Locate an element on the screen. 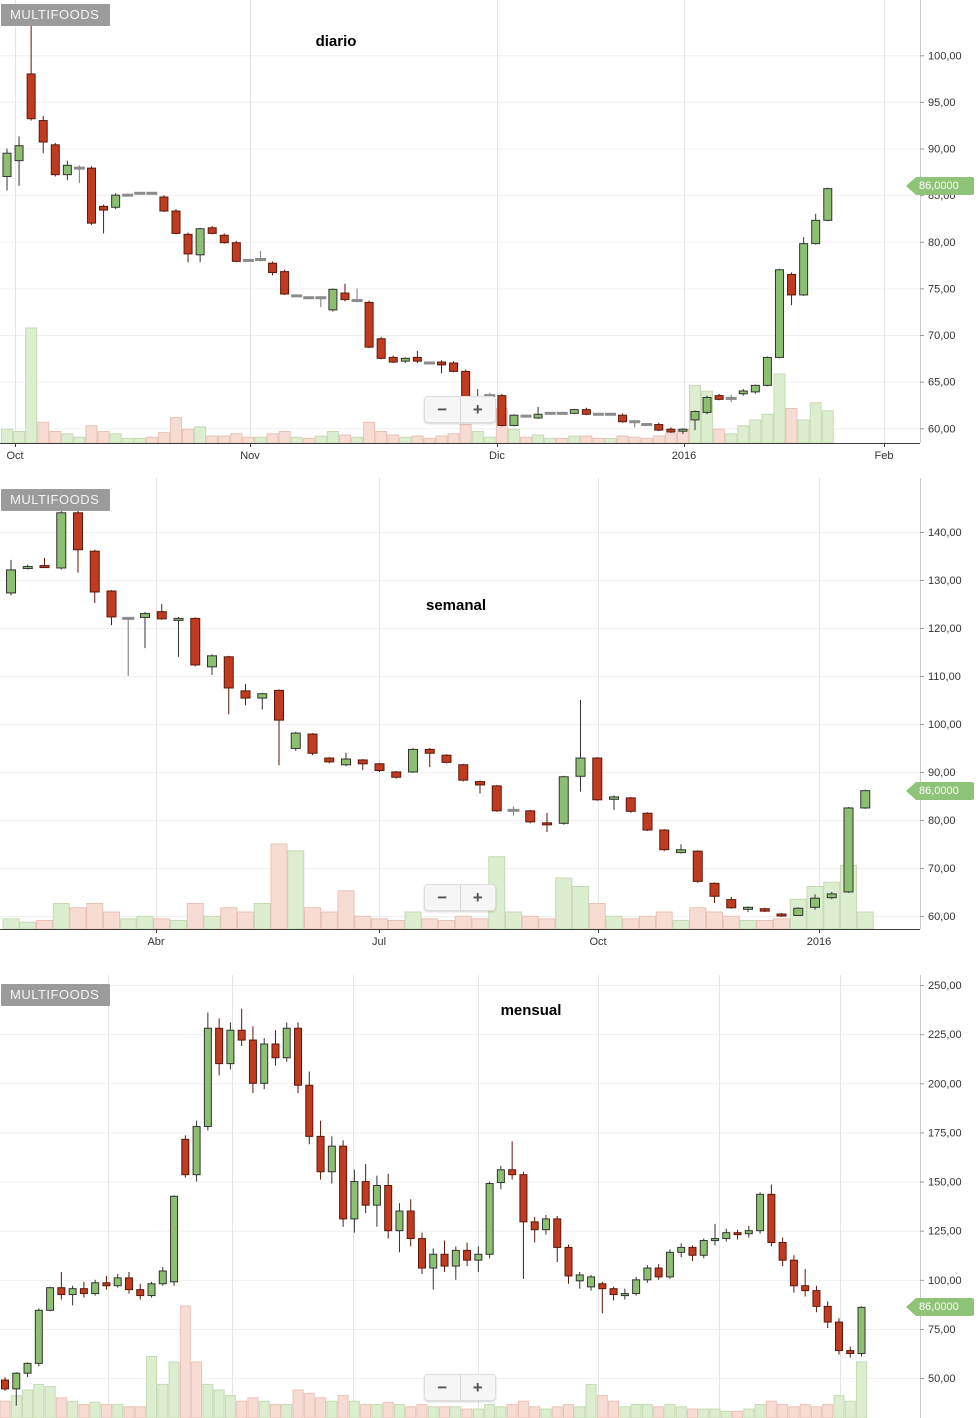 Image resolution: width=978 pixels, height=1418 pixels. svg-text: Jul is located at coordinates (379, 942).